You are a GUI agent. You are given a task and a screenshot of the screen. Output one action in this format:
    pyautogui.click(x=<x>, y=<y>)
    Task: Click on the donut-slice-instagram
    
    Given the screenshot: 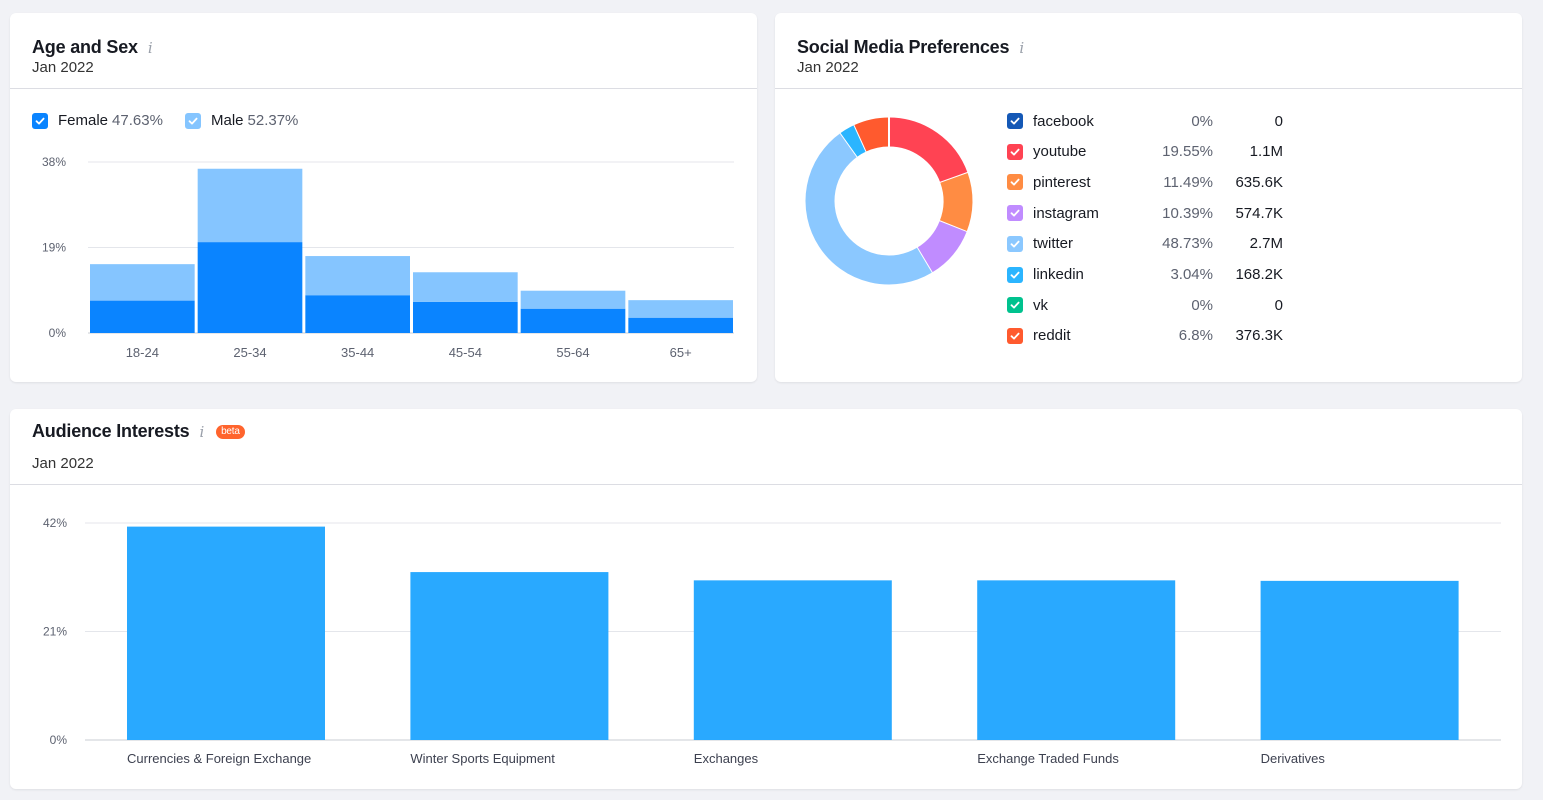 What is the action you would take?
    pyautogui.click(x=941, y=246)
    